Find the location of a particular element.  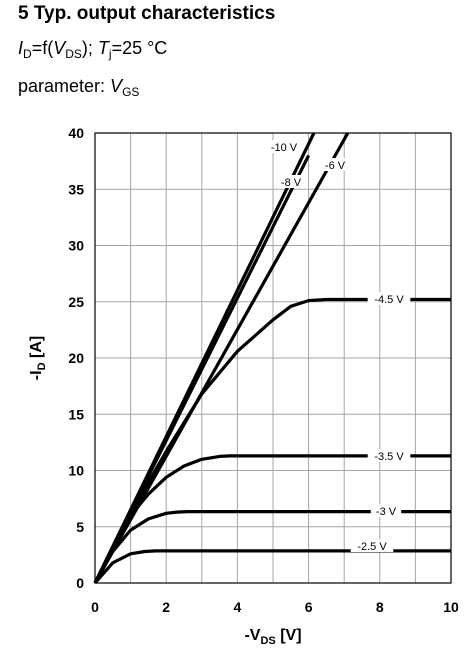

curve-label-text: -10 V is located at coordinates (284, 148).